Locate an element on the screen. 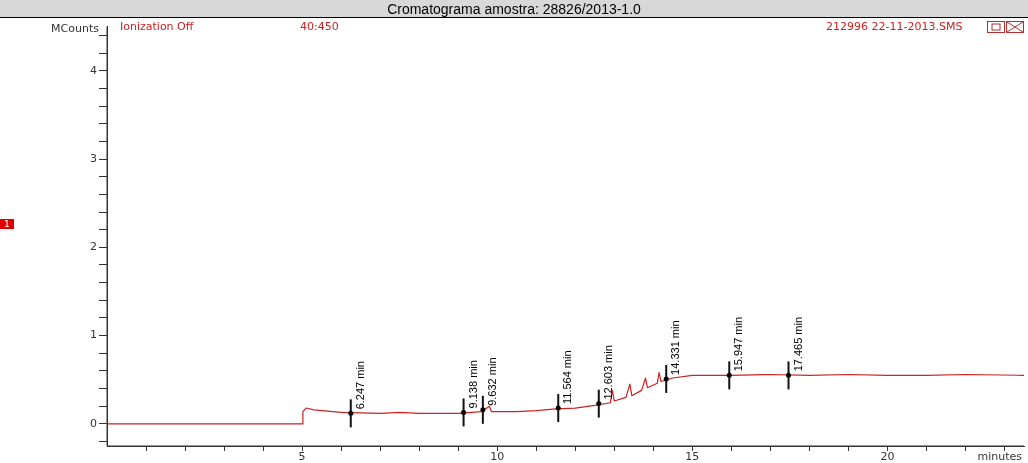 The width and height of the screenshot is (1028, 463). x-tick-label: 5 is located at coordinates (302, 456).